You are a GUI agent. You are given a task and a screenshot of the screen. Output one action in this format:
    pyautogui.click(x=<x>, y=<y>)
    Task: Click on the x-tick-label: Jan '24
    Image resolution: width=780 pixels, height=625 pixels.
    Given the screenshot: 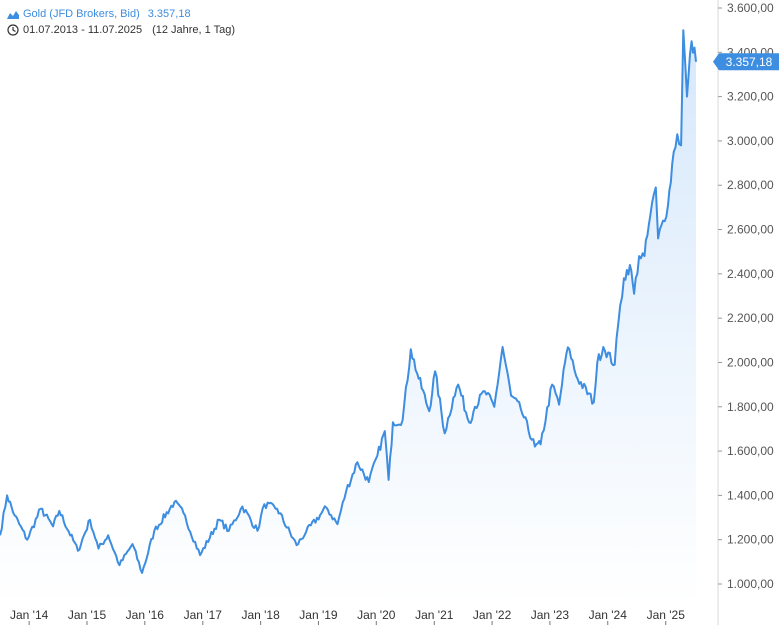 What is the action you would take?
    pyautogui.click(x=608, y=615)
    